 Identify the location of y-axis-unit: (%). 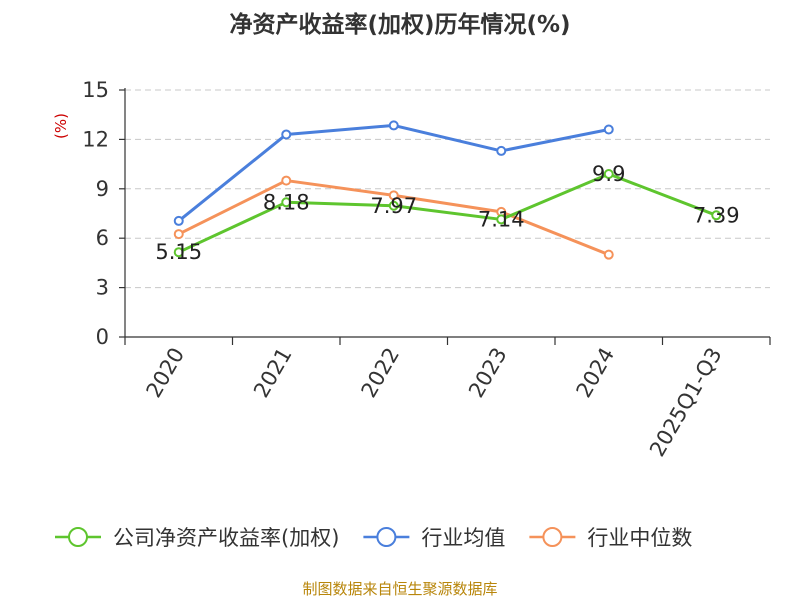
(61, 126).